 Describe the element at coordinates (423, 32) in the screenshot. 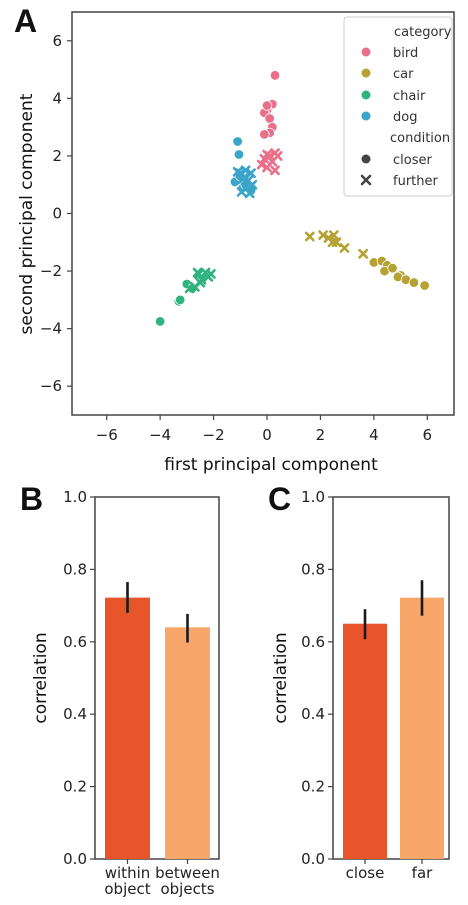

I see `legend-title-category: category` at that location.